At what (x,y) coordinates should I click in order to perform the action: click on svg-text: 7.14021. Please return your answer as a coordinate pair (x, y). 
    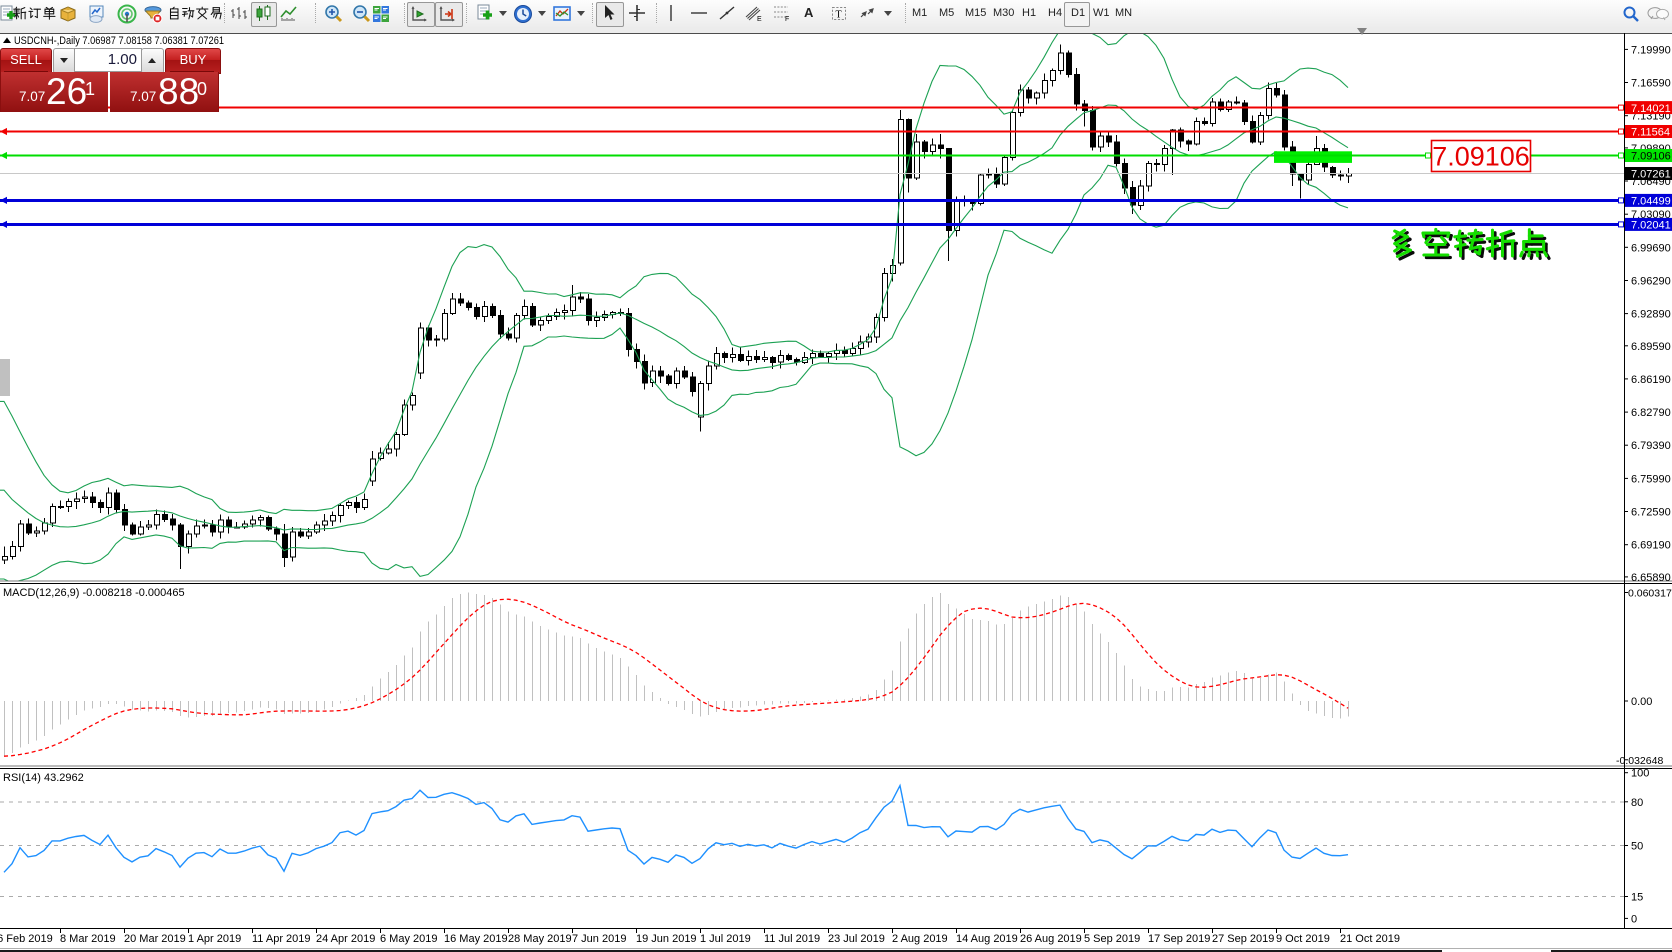
    Looking at the image, I should click on (1651, 109).